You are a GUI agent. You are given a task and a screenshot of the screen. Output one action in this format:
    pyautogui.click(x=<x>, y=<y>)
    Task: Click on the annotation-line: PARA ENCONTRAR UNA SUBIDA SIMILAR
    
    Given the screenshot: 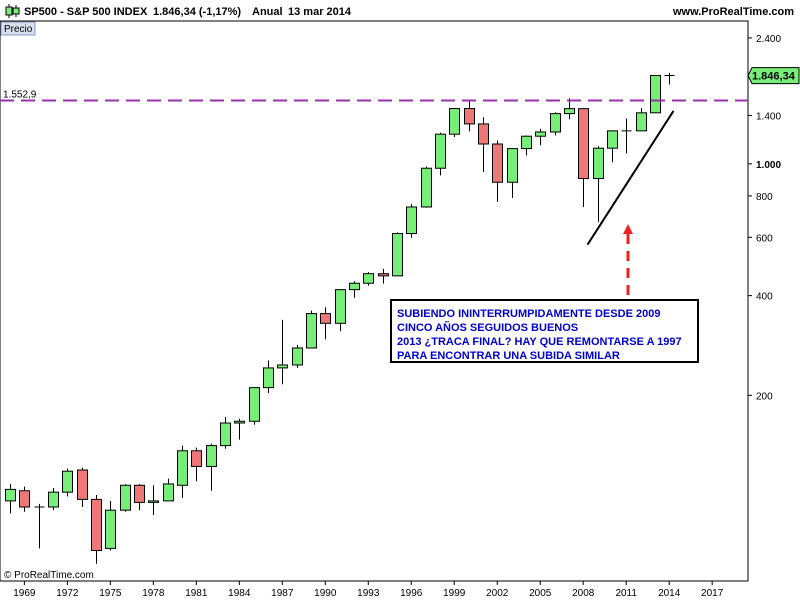 What is the action you would take?
    pyautogui.click(x=508, y=356)
    